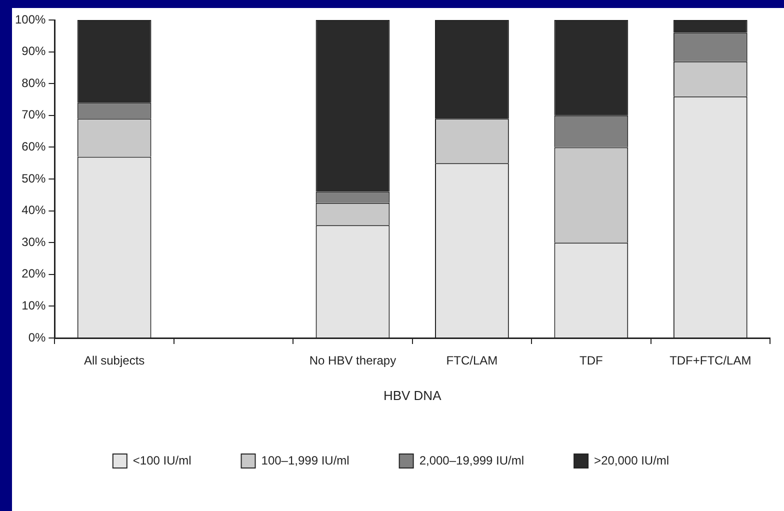 The width and height of the screenshot is (784, 511). Describe the element at coordinates (34, 305) in the screenshot. I see `y-tick-label: 10%` at that location.